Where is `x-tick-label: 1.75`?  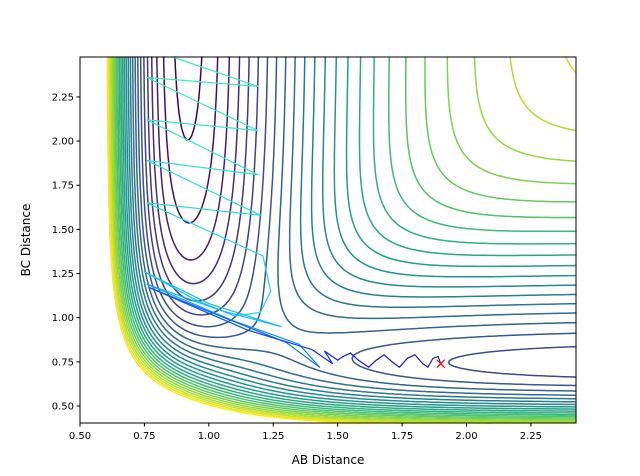 x-tick-label: 1.75 is located at coordinates (402, 436).